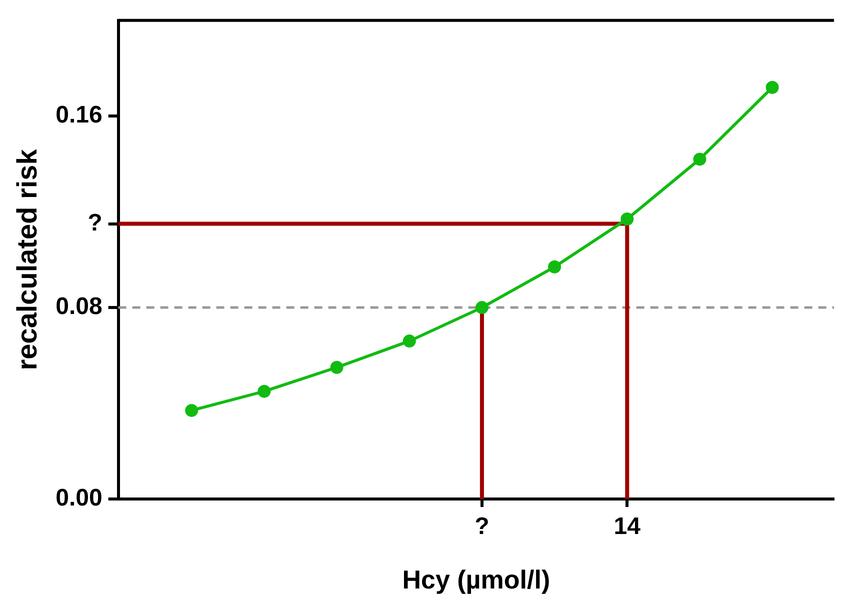 Image resolution: width=842 pixels, height=605 pixels. I want to click on y-tick-label: 0.08, so click(79, 306).